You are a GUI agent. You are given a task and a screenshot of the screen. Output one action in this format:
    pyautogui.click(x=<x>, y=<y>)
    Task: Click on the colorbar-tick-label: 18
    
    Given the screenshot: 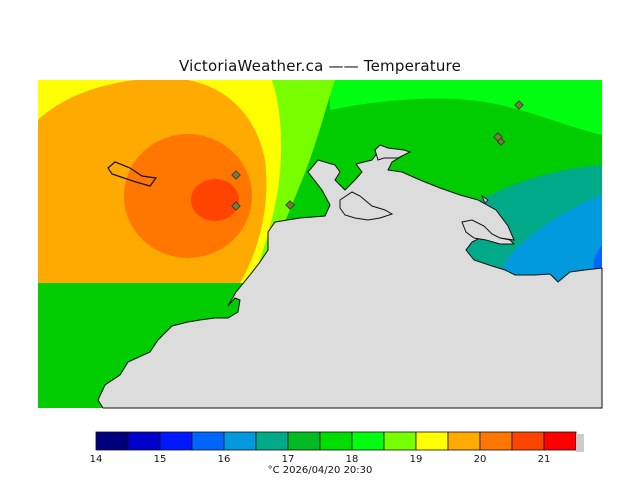 What is the action you would take?
    pyautogui.click(x=352, y=459)
    